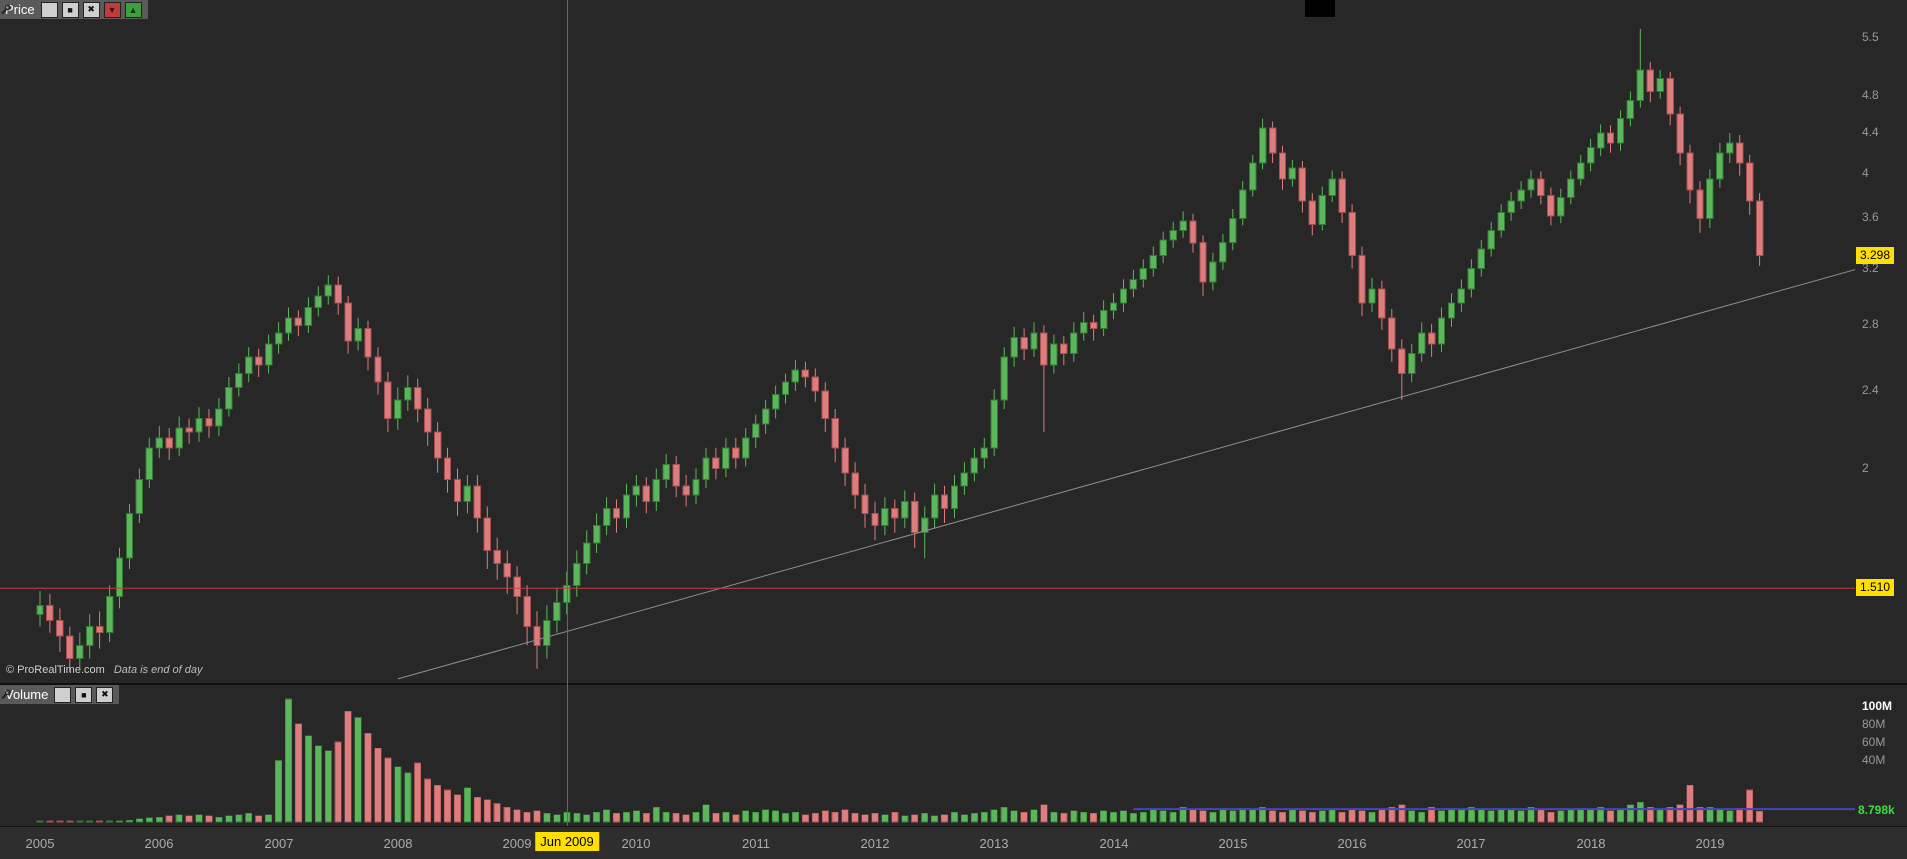 The width and height of the screenshot is (1907, 859). I want to click on time-axis-year-label: 2009, so click(517, 843).